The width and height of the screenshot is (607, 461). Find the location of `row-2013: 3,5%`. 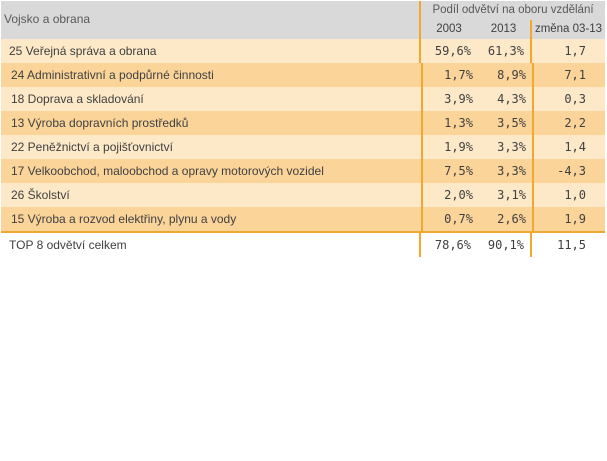

row-2013: 3,5% is located at coordinates (506, 123).